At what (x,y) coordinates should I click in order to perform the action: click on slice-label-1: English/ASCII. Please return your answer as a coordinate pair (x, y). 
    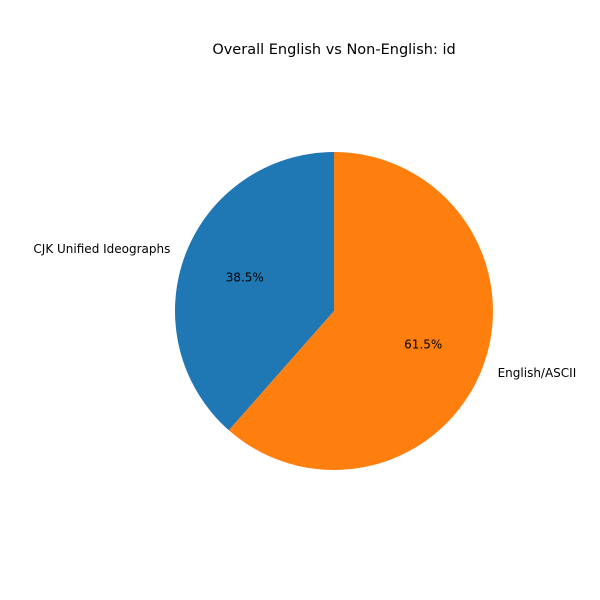
    Looking at the image, I should click on (537, 373).